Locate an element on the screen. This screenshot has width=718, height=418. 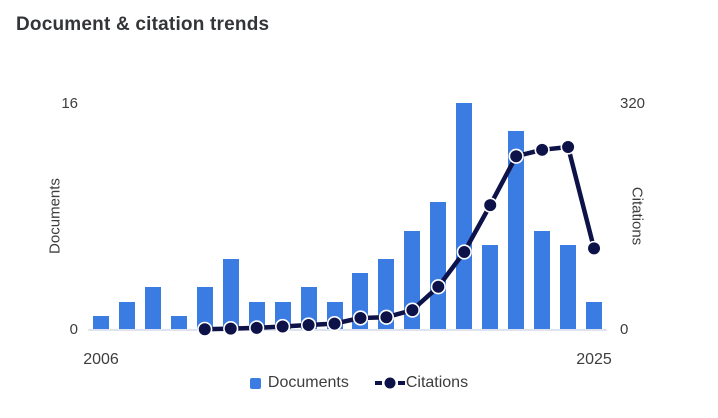
left-axis-title: Documents is located at coordinates (55, 216).